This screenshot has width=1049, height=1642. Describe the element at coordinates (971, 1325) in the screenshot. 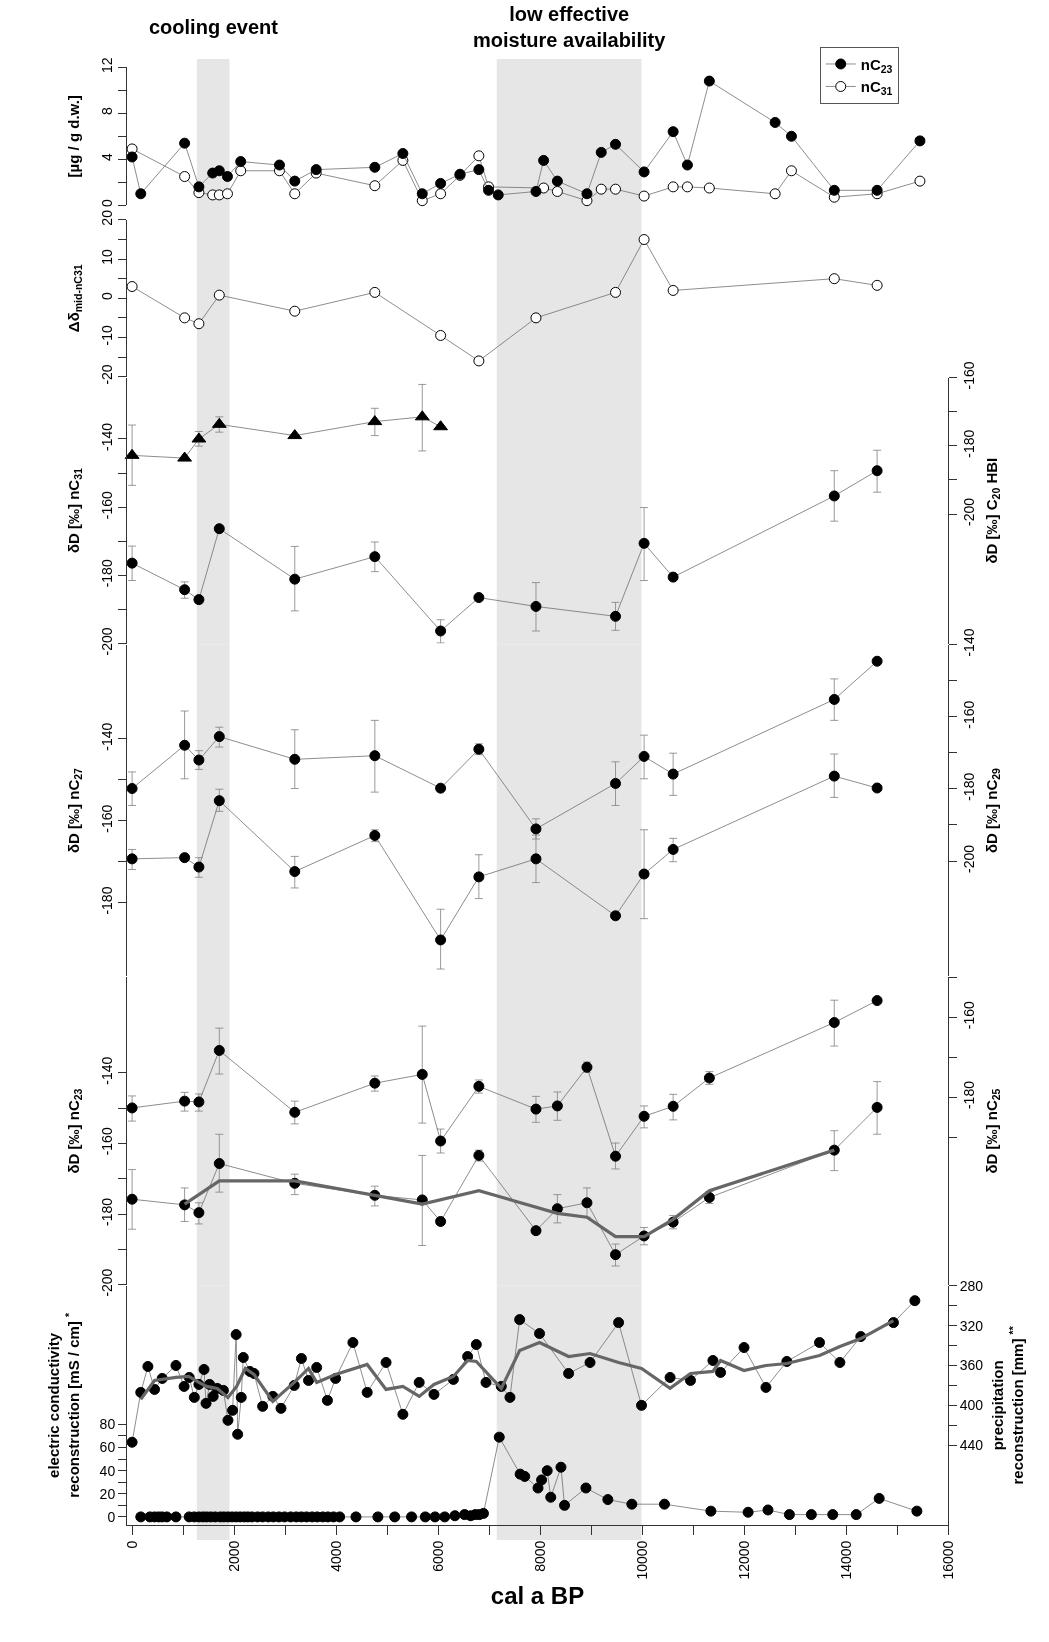

I see `y2-tick-label: 320` at that location.